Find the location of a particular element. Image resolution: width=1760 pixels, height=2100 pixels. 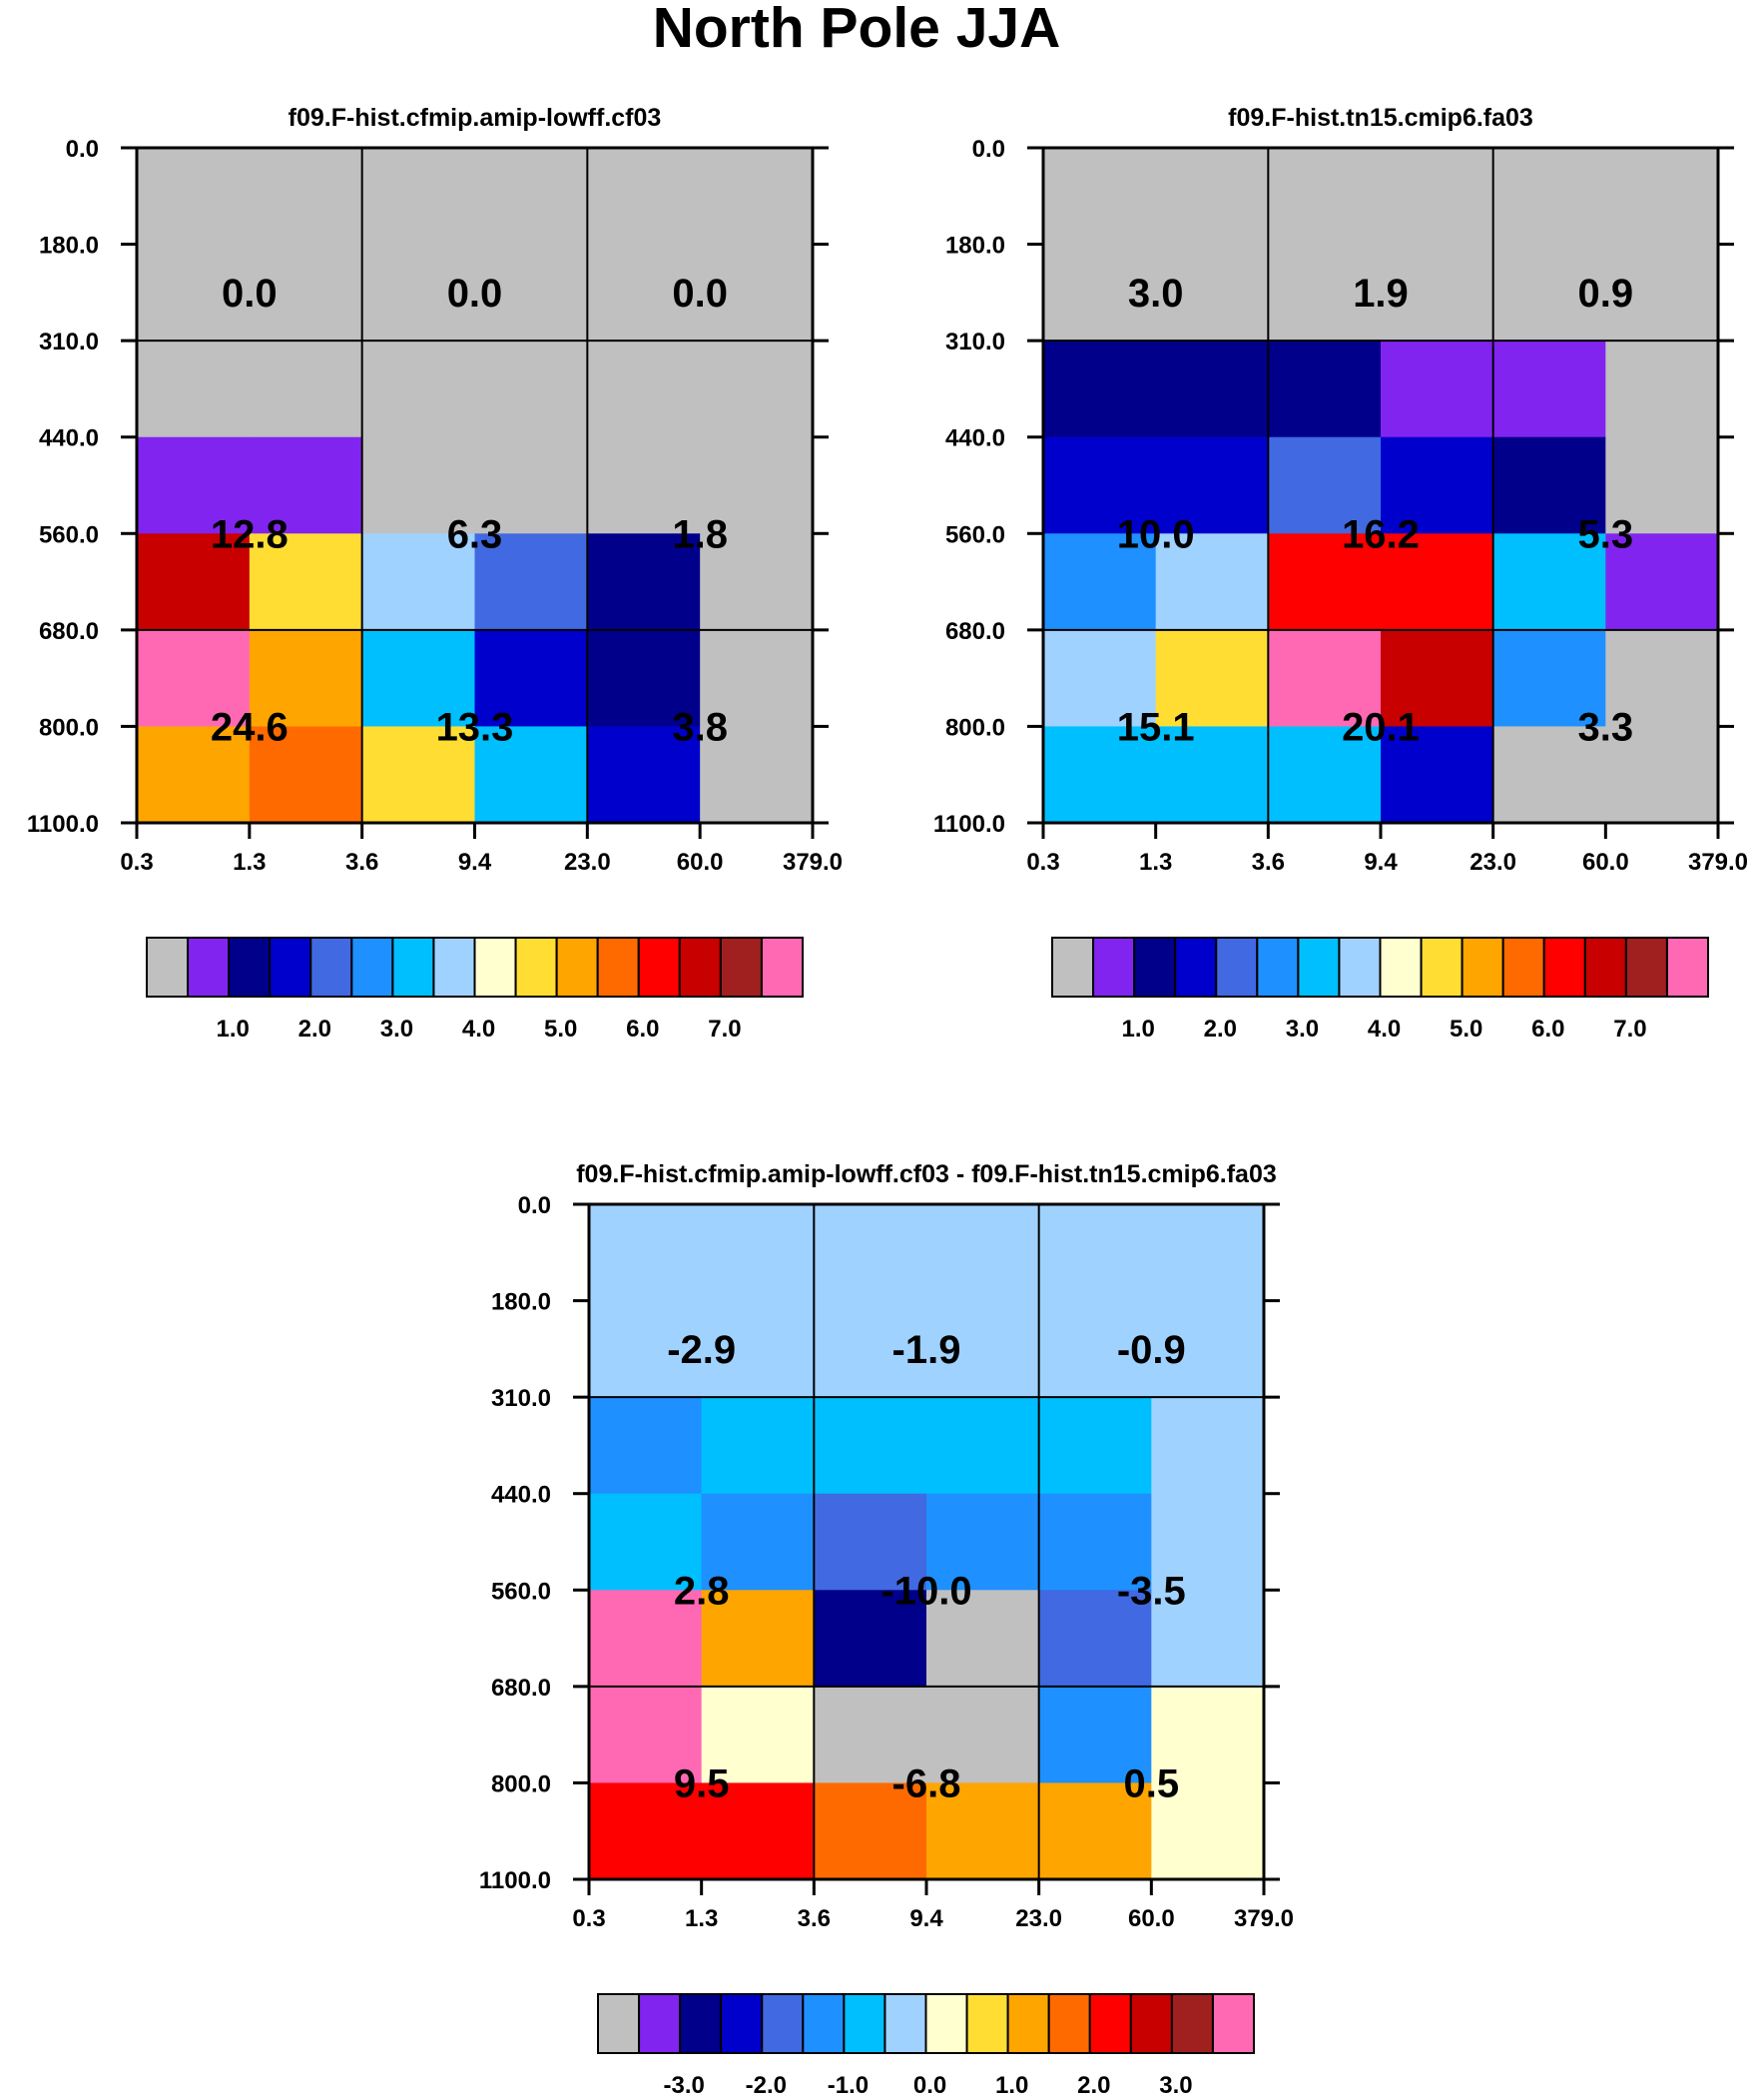

y-tick-label: 310.0 is located at coordinates (975, 342).